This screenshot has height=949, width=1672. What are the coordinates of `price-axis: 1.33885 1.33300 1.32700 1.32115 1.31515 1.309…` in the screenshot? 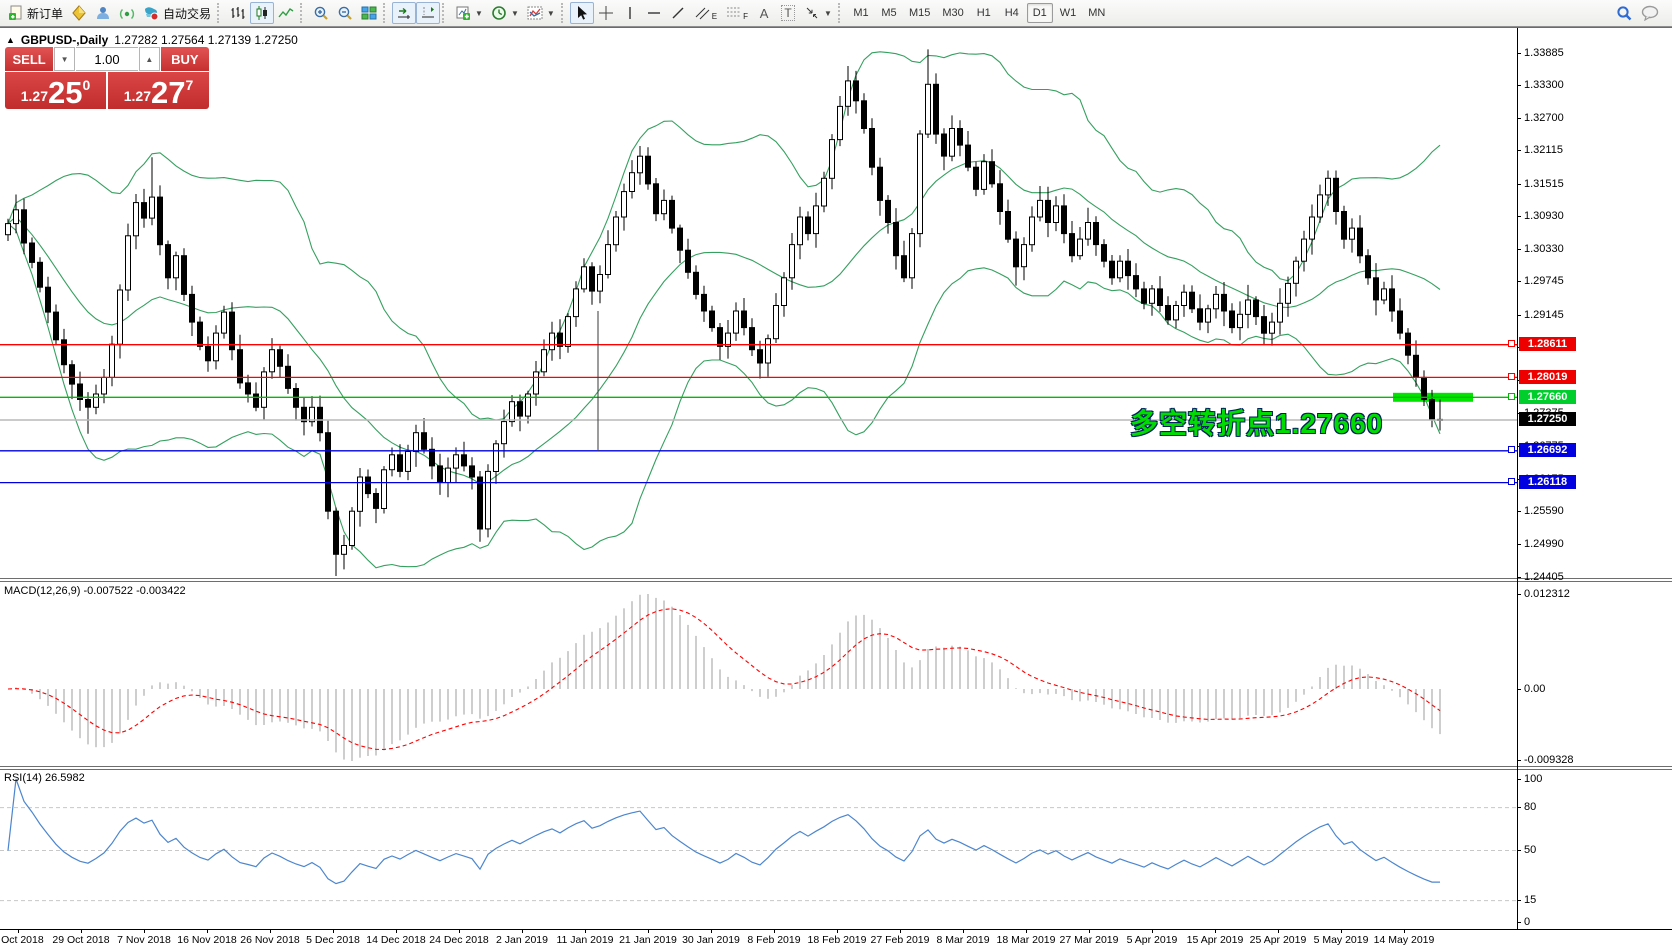 It's located at (1590, 488).